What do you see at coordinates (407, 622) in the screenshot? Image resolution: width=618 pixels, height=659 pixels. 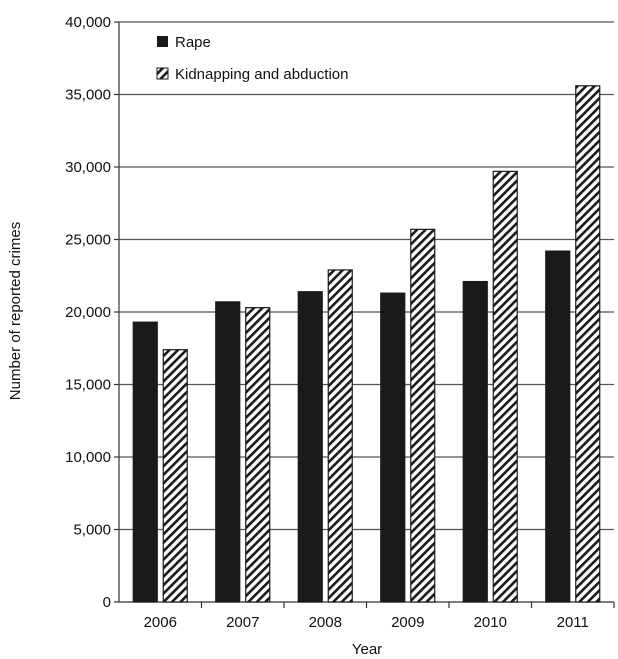 I see `x-tick-label: 2009` at bounding box center [407, 622].